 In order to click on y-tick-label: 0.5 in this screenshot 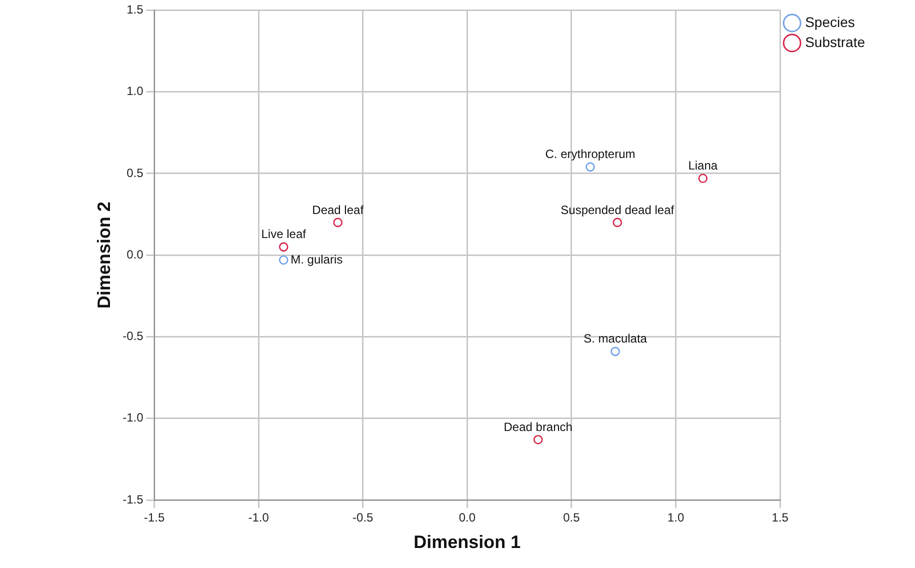, I will do `click(135, 173)`.